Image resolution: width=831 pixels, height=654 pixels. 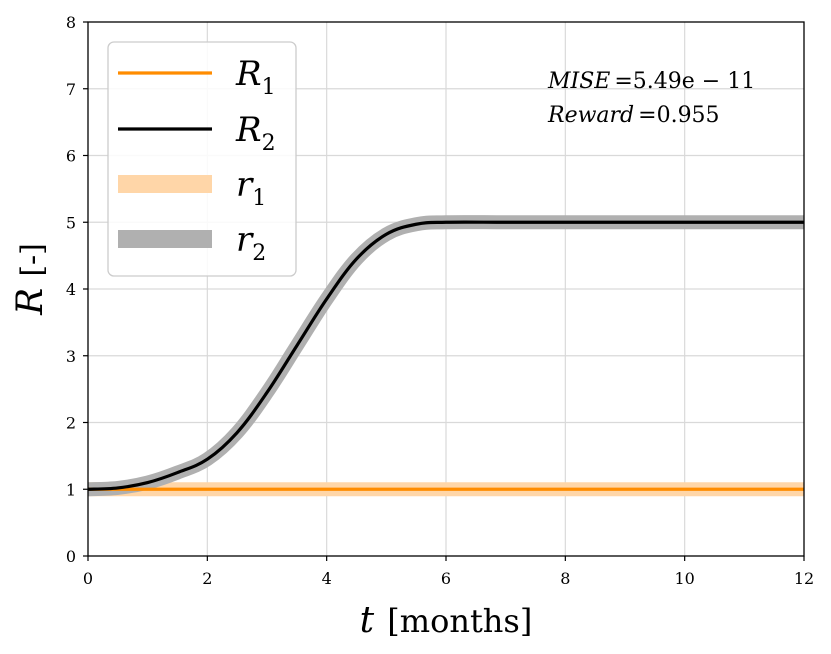 What do you see at coordinates (255, 133) in the screenshot?
I see `legend-entry-label: R2` at bounding box center [255, 133].